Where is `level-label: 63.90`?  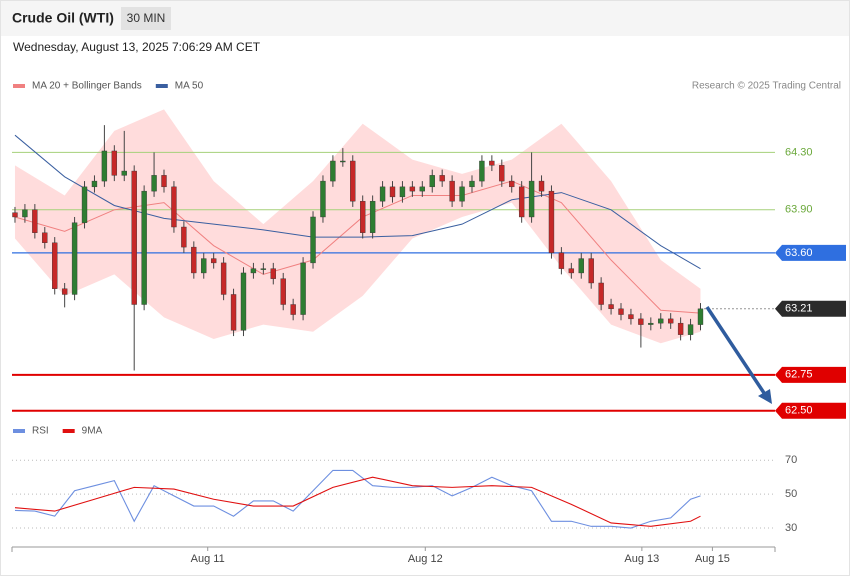
level-label: 63.90 is located at coordinates (799, 210).